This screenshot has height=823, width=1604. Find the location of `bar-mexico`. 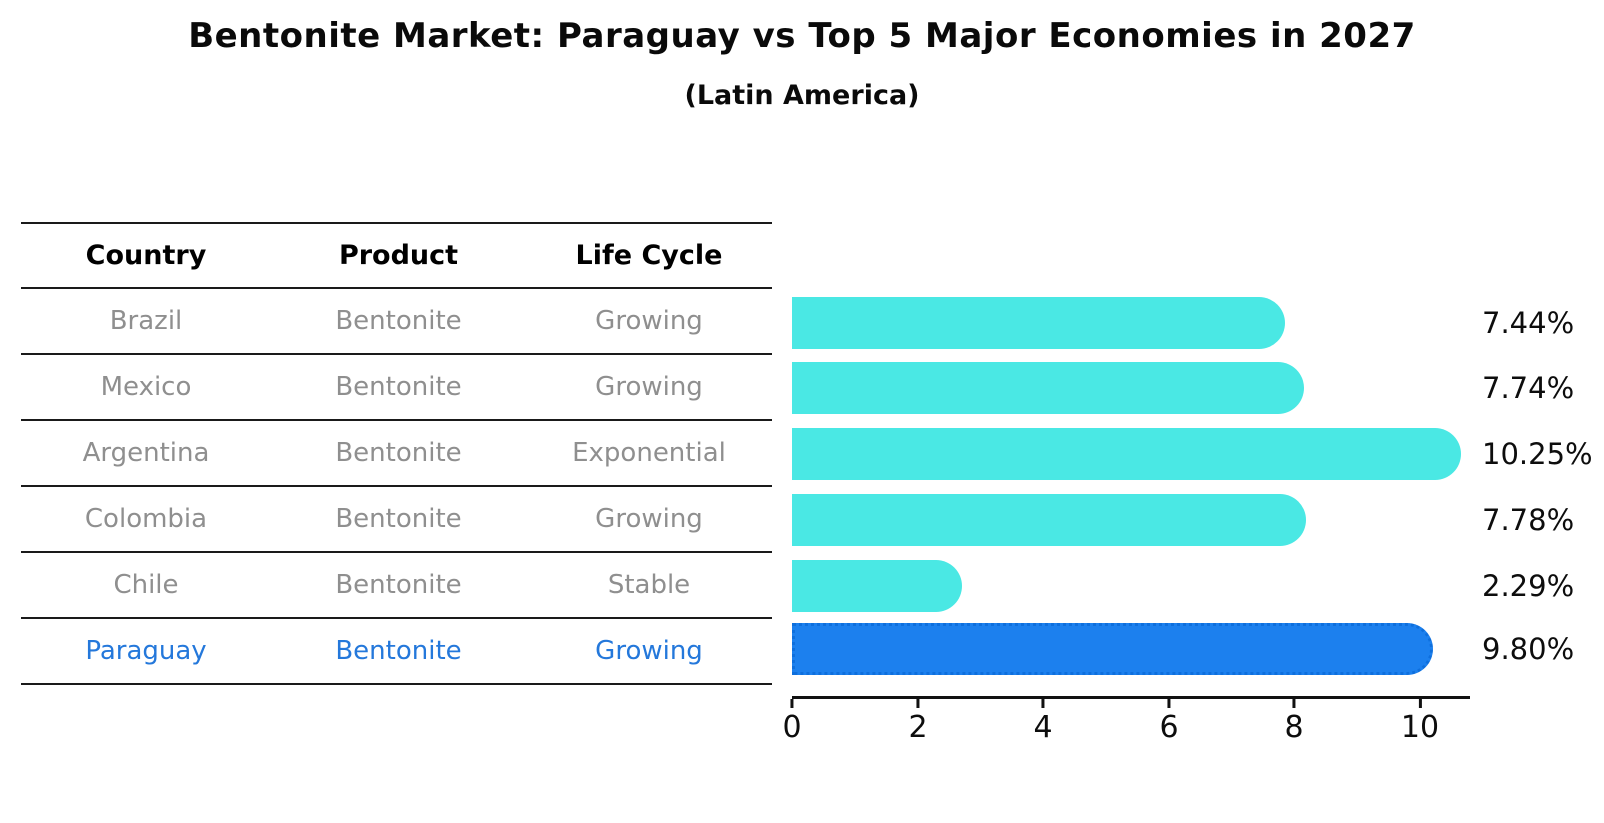

bar-mexico is located at coordinates (1048, 388).